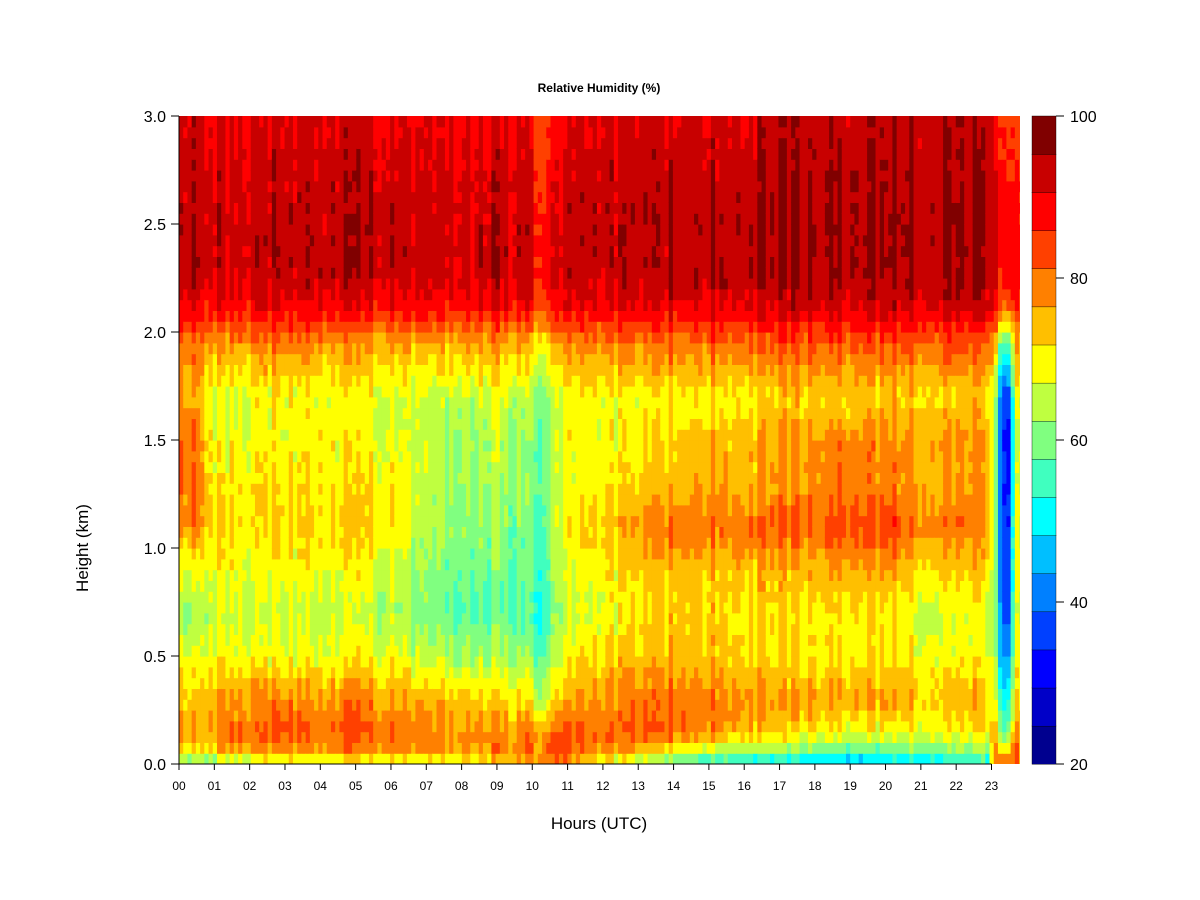 The height and width of the screenshot is (900, 1200). I want to click on chart-title: Relative Humidity (%), so click(599, 88).